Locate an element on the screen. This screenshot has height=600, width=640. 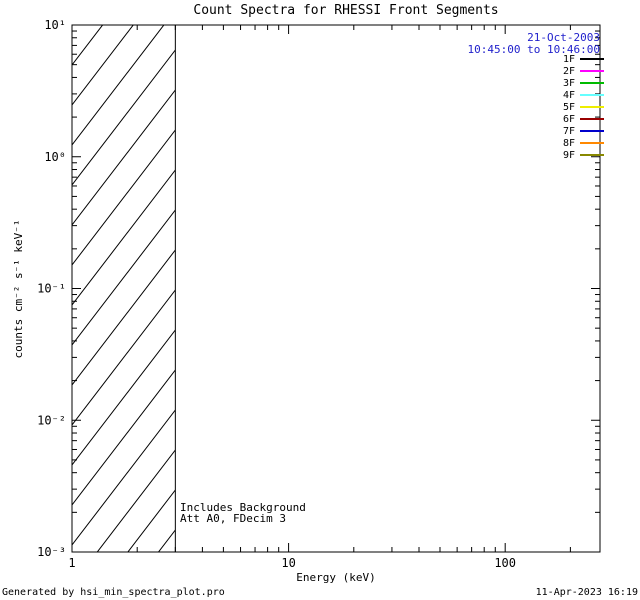
legend-label: 5F is located at coordinates (569, 107).